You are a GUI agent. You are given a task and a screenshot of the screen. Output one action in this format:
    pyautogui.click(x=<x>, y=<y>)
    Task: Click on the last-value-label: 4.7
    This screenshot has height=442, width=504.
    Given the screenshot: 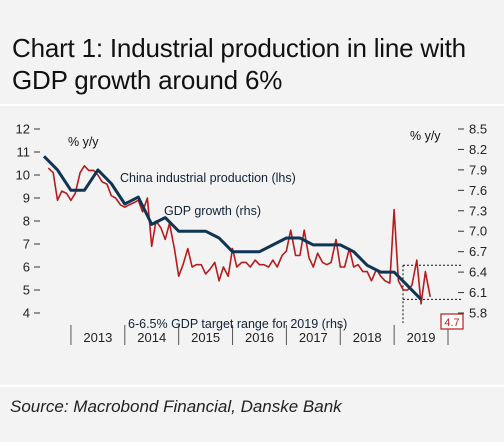 What is the action you would take?
    pyautogui.click(x=451, y=323)
    